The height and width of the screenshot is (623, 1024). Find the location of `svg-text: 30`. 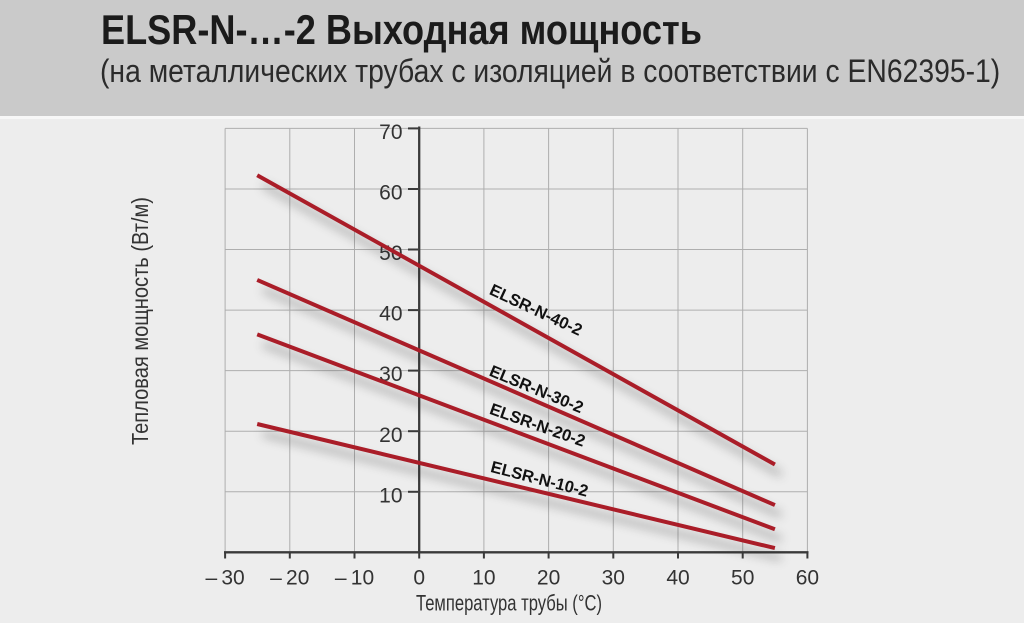

svg-text: 30 is located at coordinates (613, 578).